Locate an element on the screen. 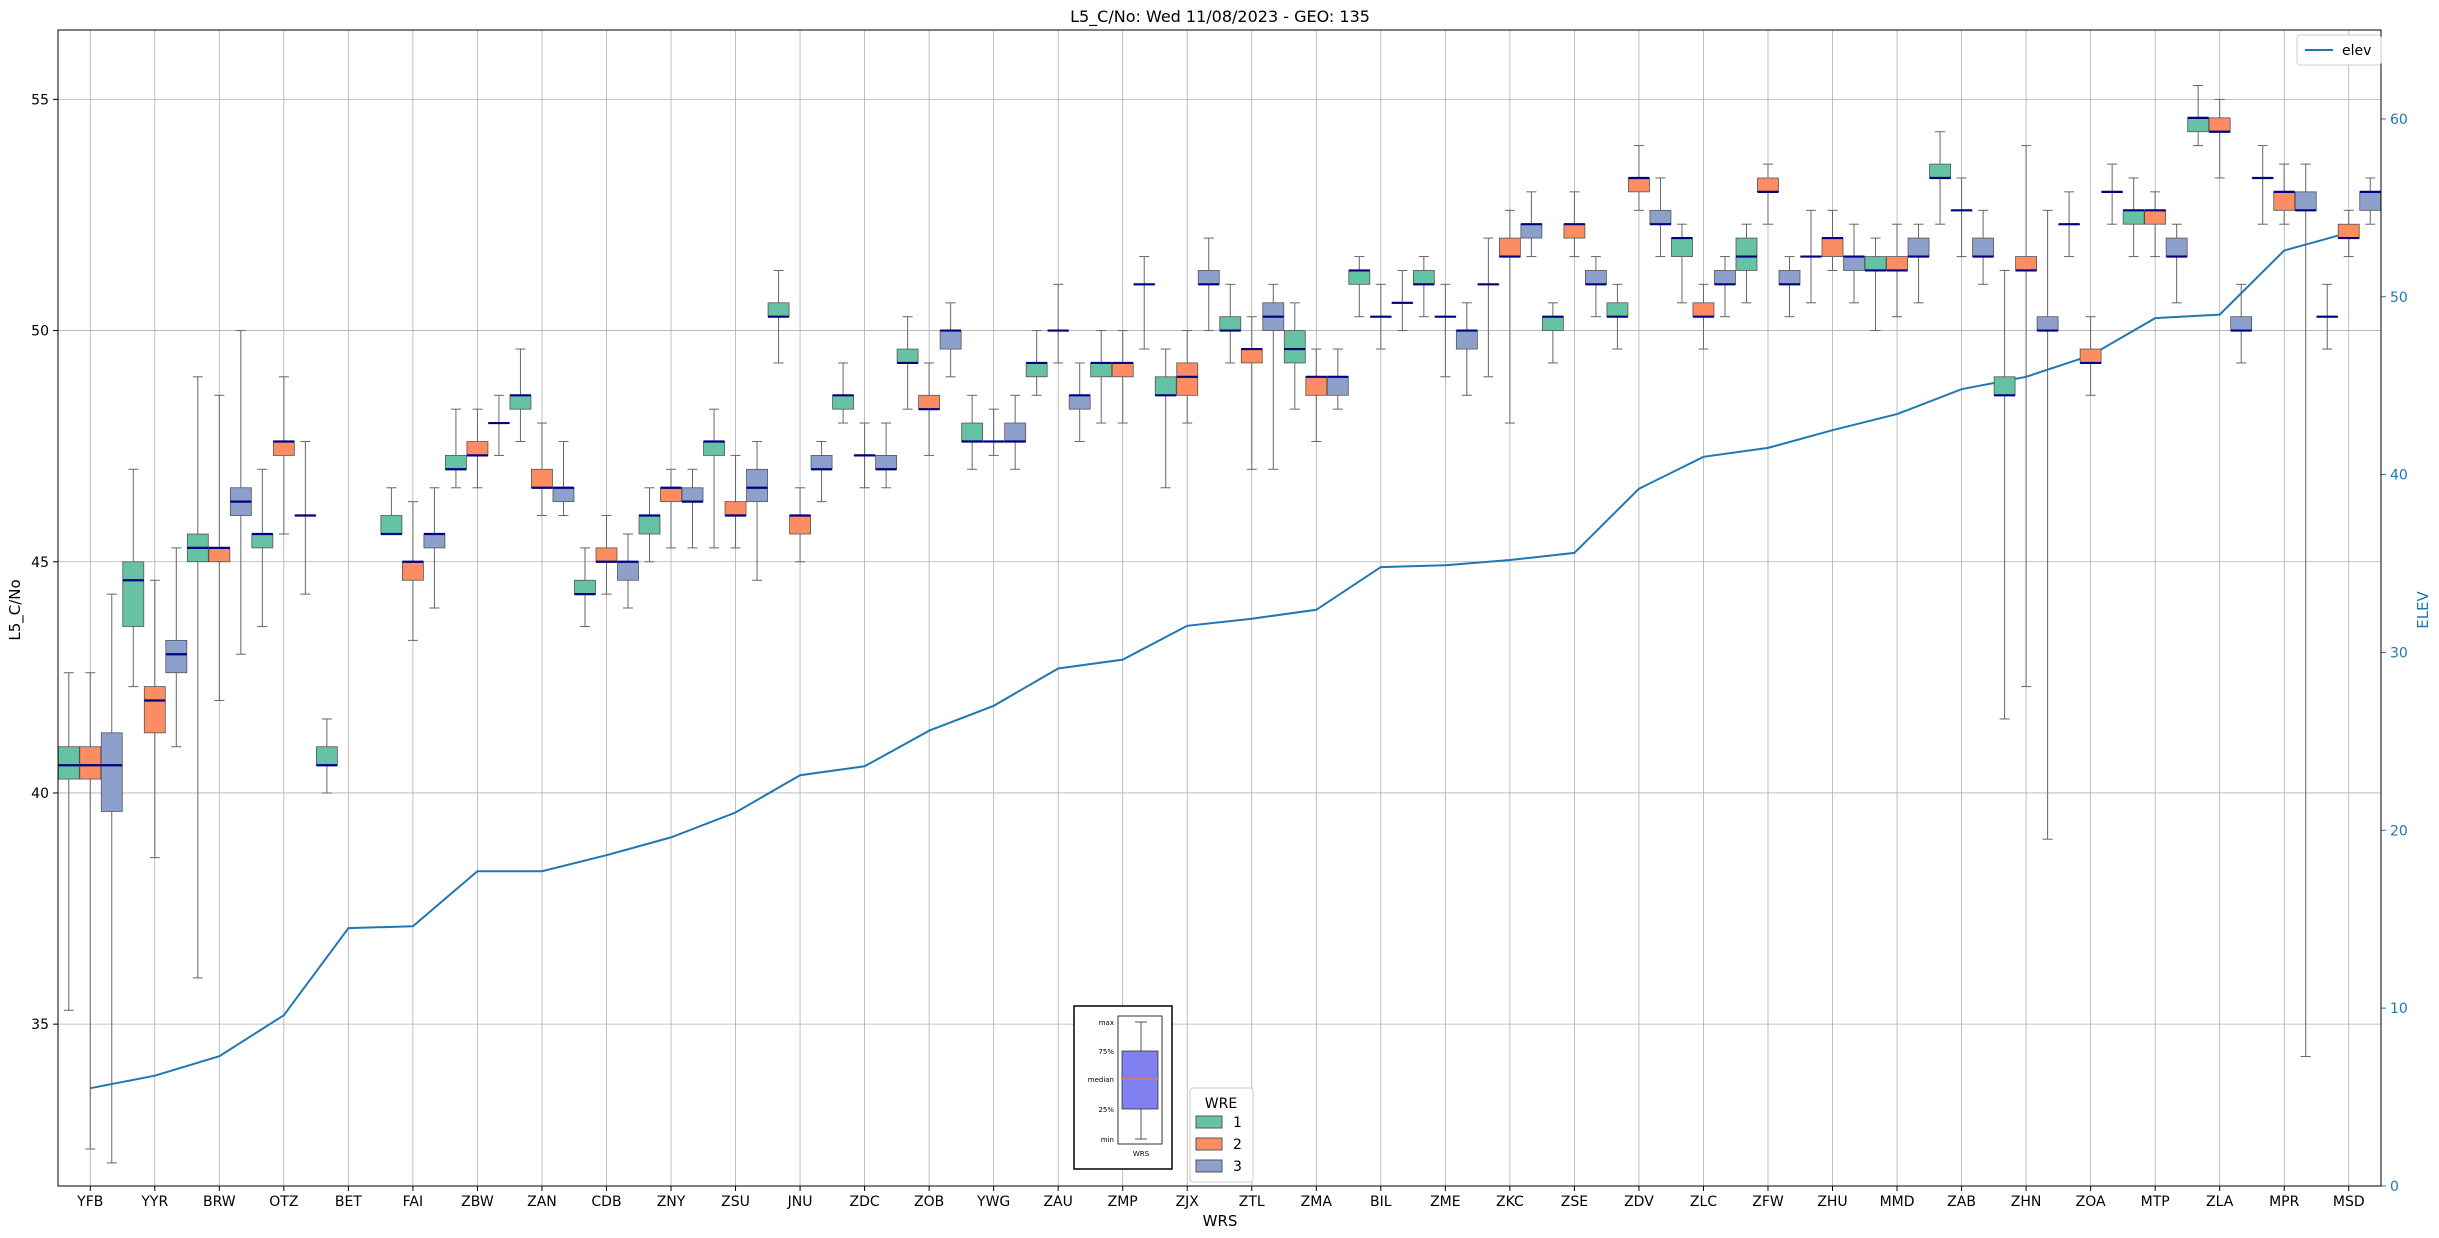  y-tick-label: 50 is located at coordinates (40, 332).